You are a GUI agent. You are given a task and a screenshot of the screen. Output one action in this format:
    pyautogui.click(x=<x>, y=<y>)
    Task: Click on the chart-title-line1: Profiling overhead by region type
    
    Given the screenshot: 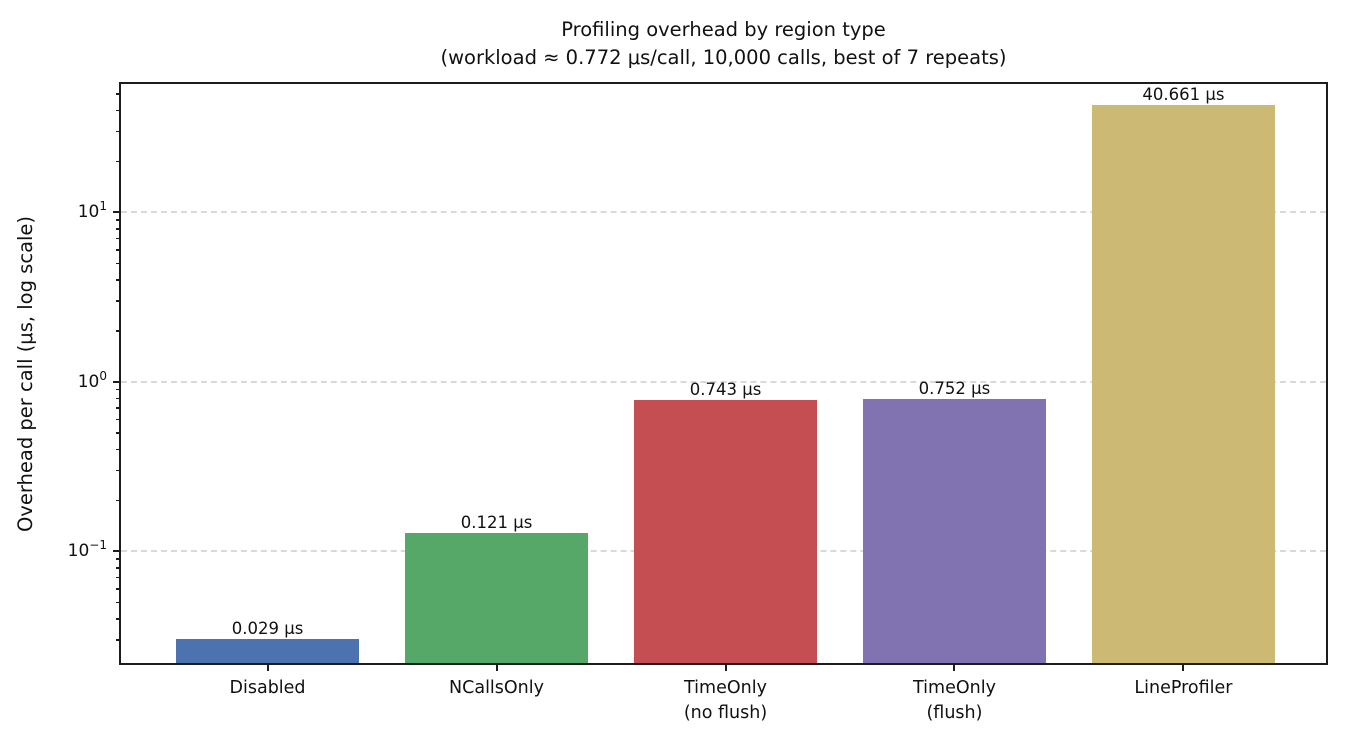 What is the action you would take?
    pyautogui.click(x=723, y=29)
    